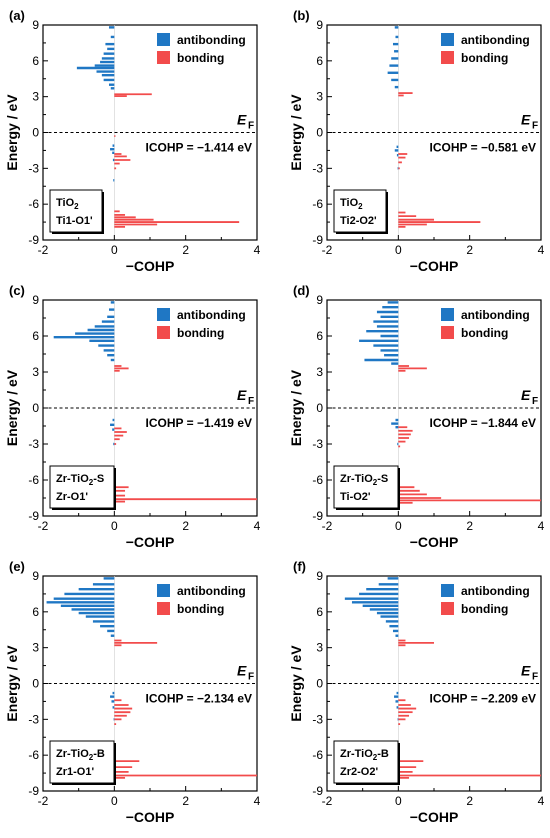  I want to click on system-label-suffix: -B, so click(99, 754).